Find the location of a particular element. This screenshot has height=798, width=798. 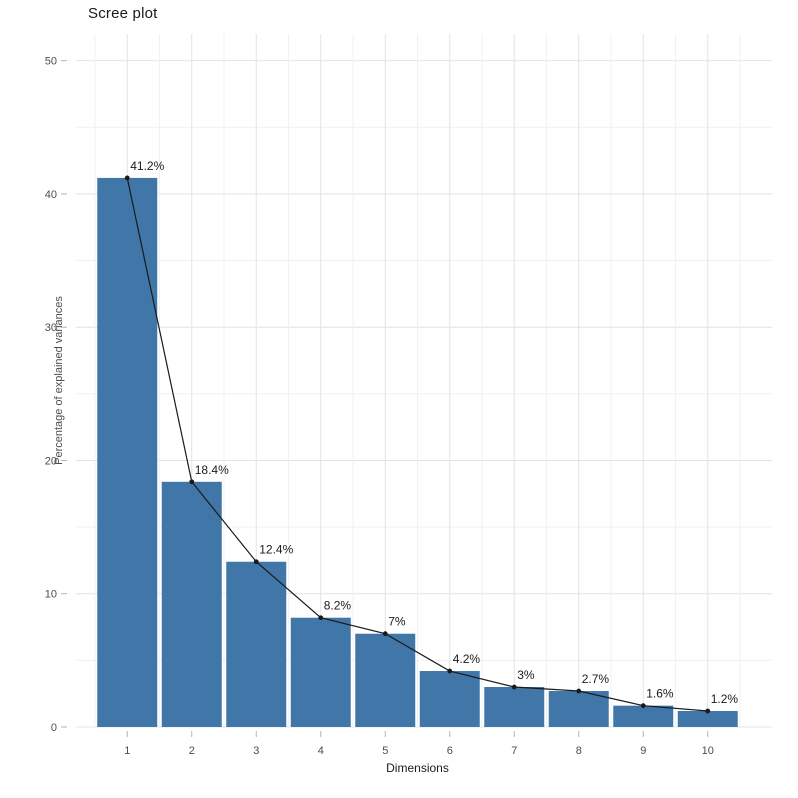

x-tick-label: 3 is located at coordinates (256, 751).